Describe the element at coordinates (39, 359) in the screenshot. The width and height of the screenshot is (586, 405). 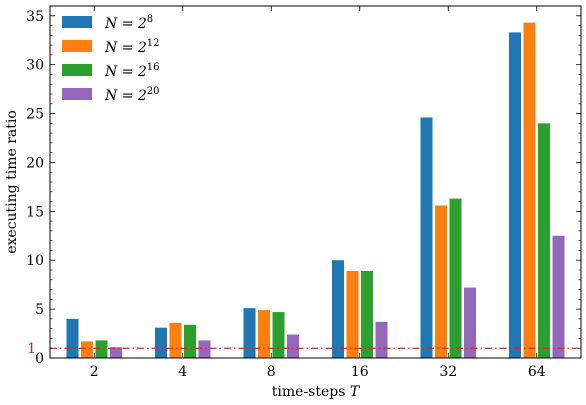
I see `y-tick-label-0: 0` at that location.